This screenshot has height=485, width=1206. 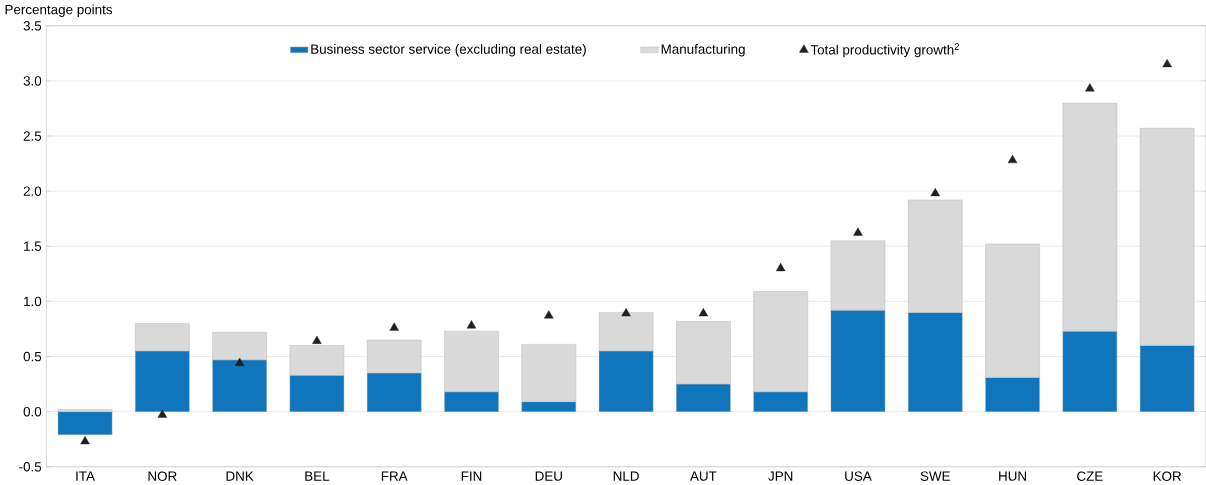 I want to click on legend-label: Total productivity growth$^{2}$, so click(x=884, y=50).